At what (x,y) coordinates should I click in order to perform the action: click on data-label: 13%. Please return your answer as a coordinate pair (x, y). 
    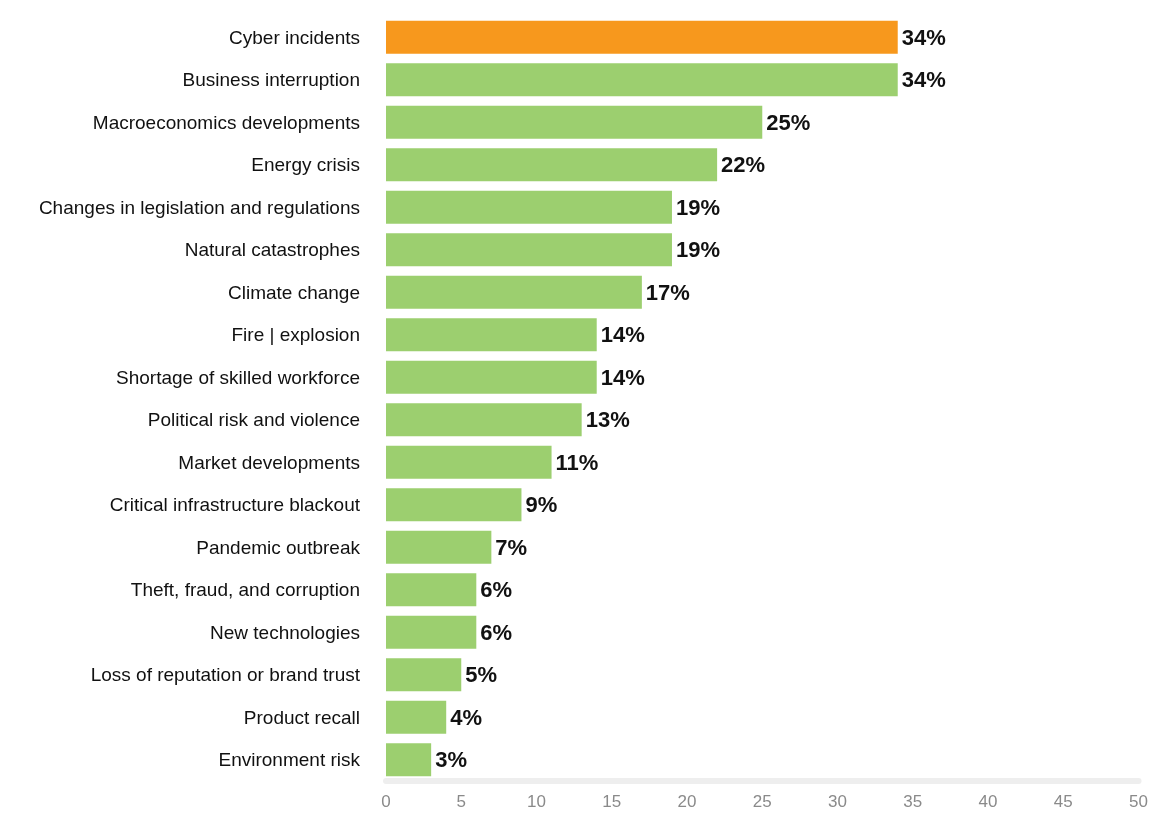
    Looking at the image, I should click on (607, 420).